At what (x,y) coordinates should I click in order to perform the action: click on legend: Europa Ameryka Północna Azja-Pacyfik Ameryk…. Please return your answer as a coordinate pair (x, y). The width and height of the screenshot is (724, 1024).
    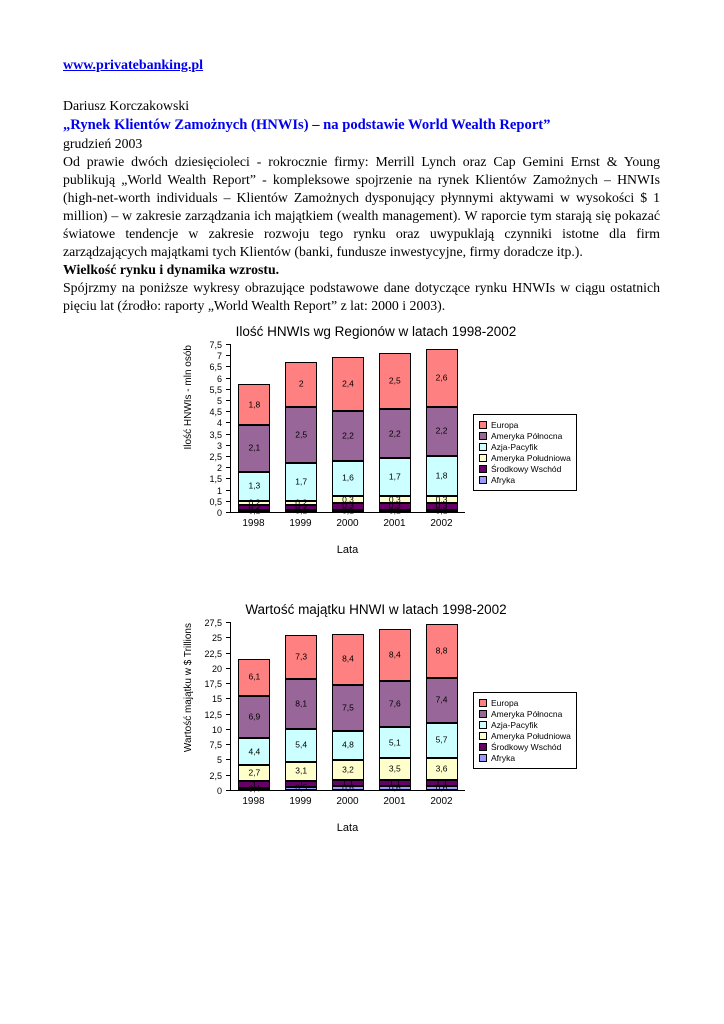
    Looking at the image, I should click on (525, 730).